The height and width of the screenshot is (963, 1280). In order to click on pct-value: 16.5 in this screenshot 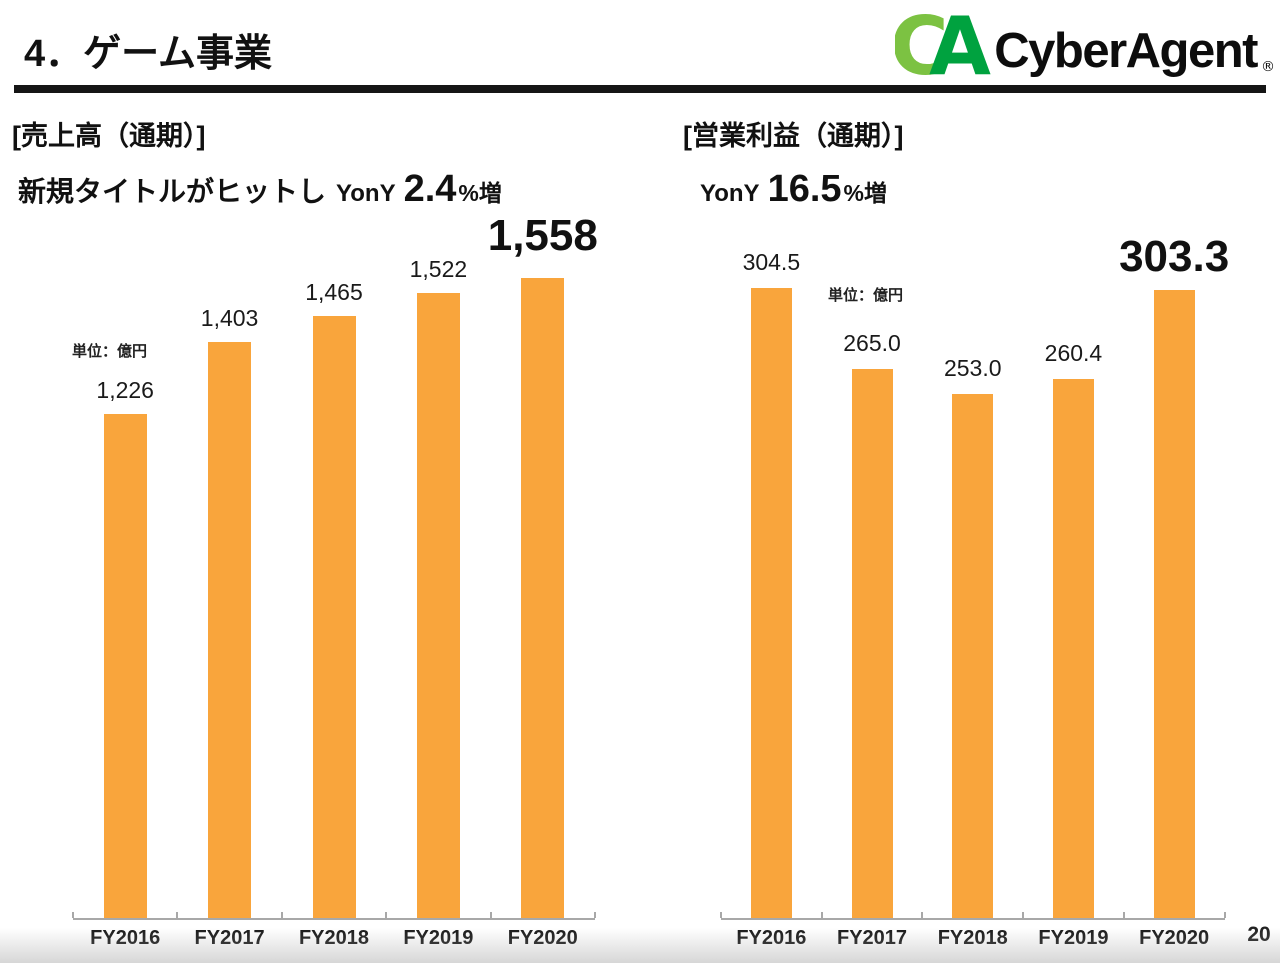, I will do `click(804, 189)`.